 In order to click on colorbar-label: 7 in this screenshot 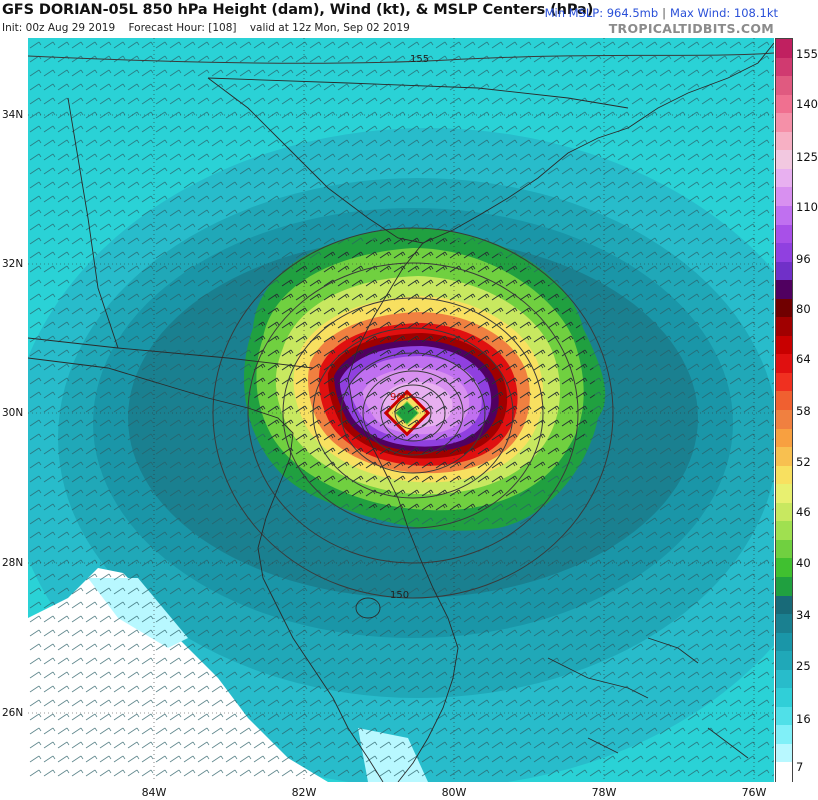, I will do `click(800, 767)`.